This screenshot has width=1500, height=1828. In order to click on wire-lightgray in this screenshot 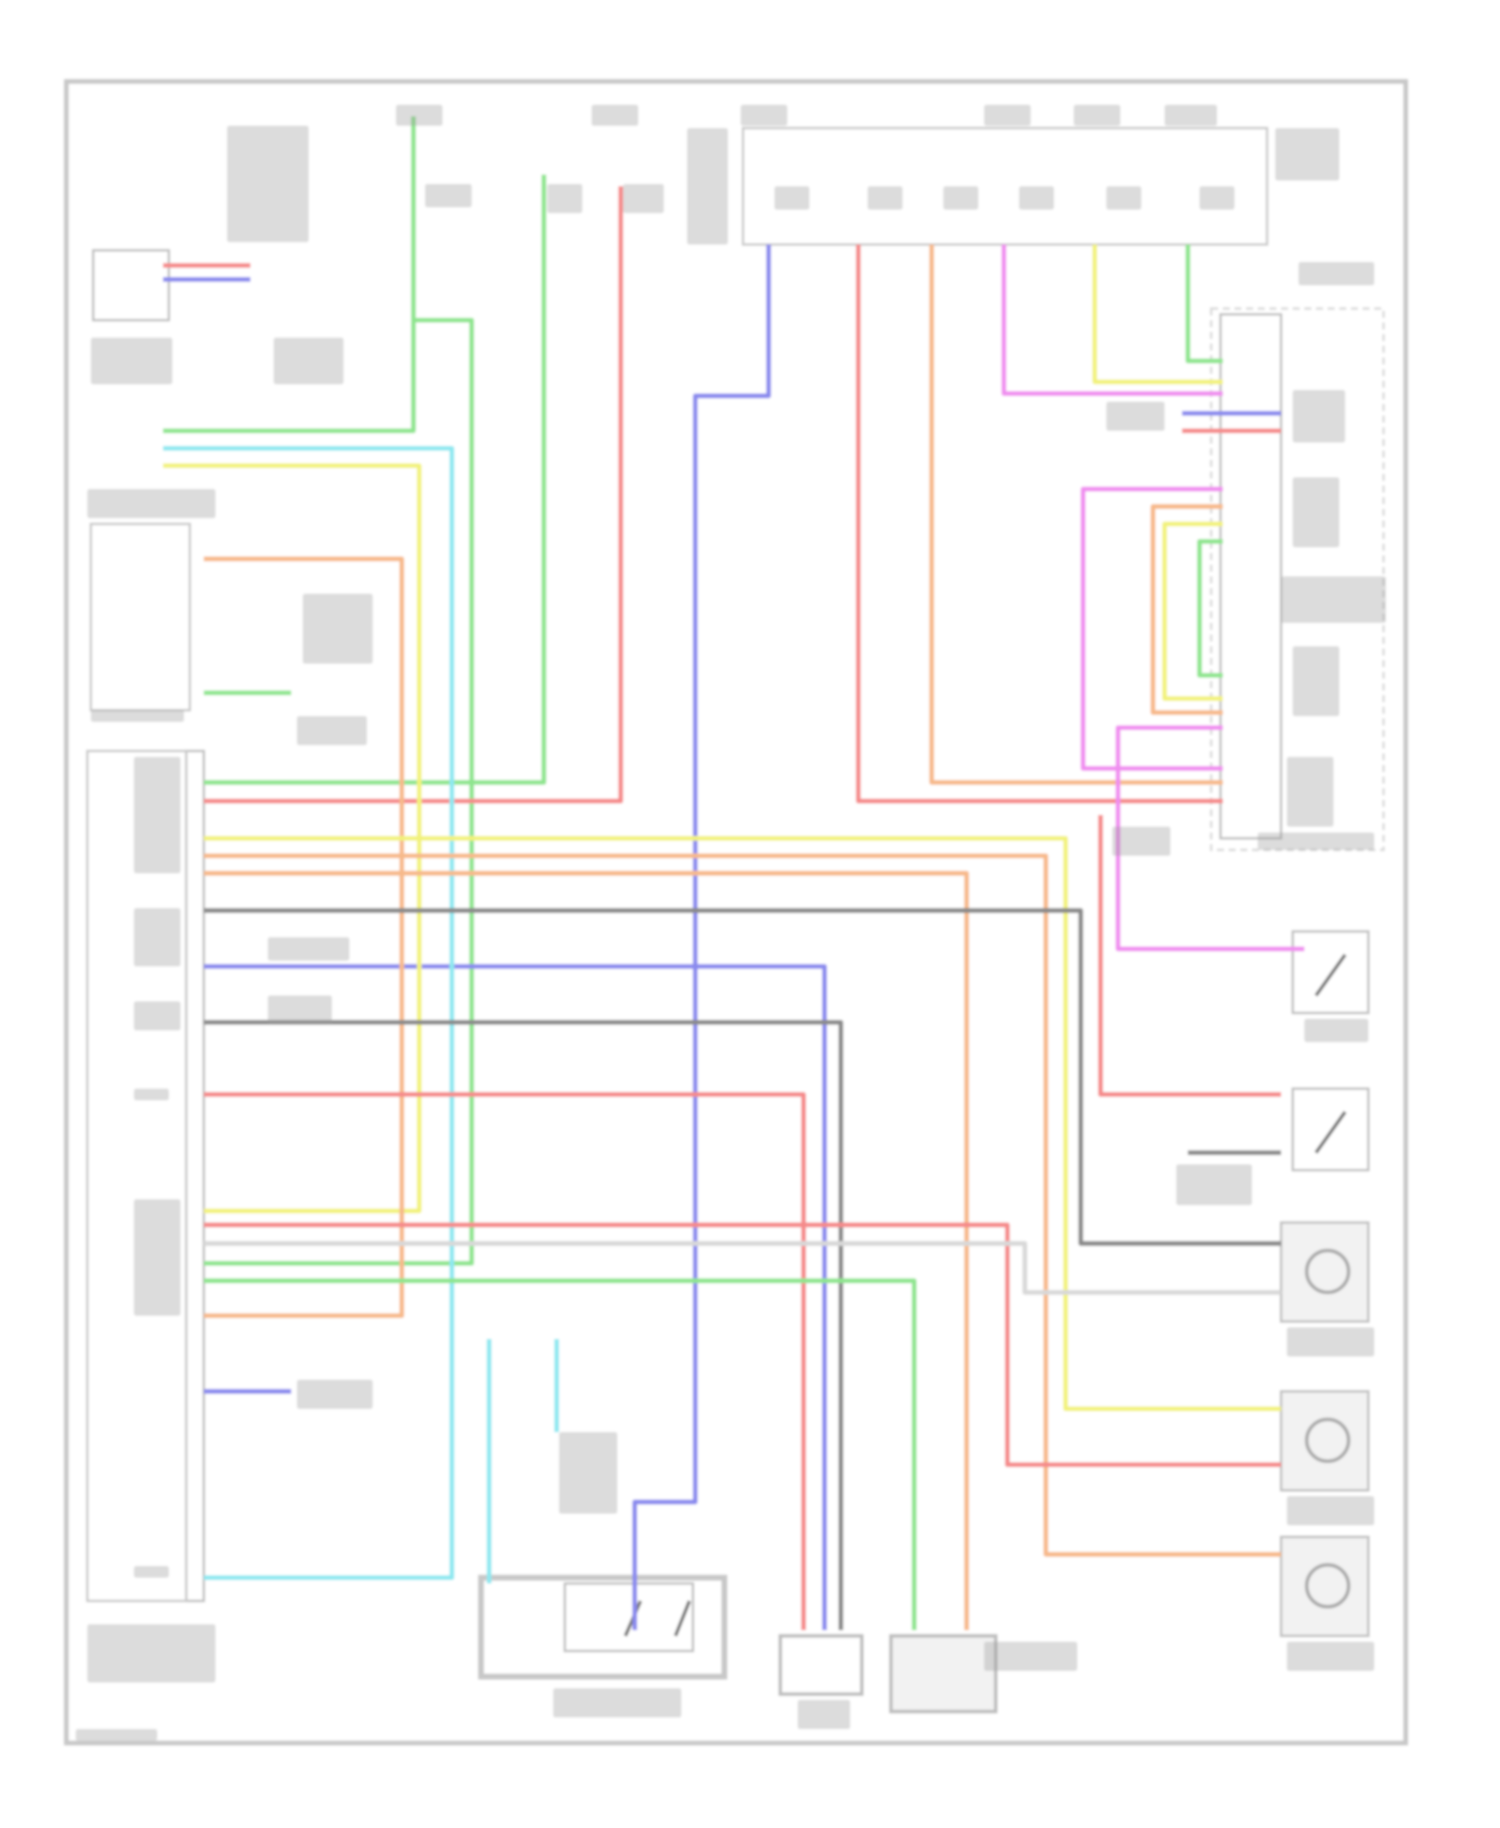, I will do `click(742, 1268)`.